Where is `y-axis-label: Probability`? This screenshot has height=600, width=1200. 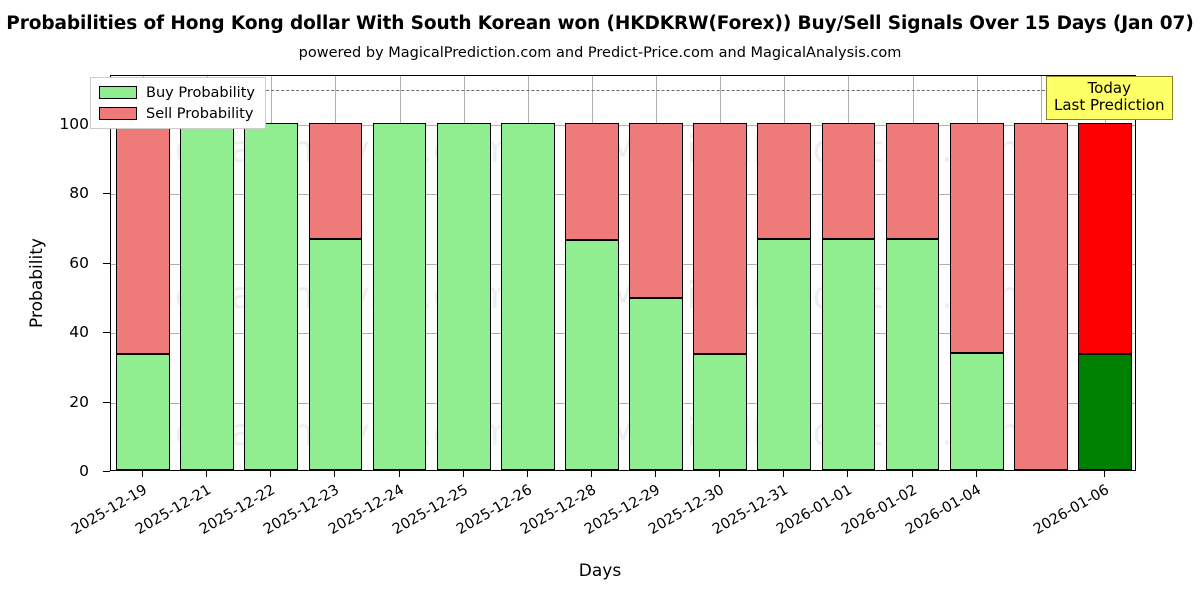 y-axis-label: Probability is located at coordinates (37, 283).